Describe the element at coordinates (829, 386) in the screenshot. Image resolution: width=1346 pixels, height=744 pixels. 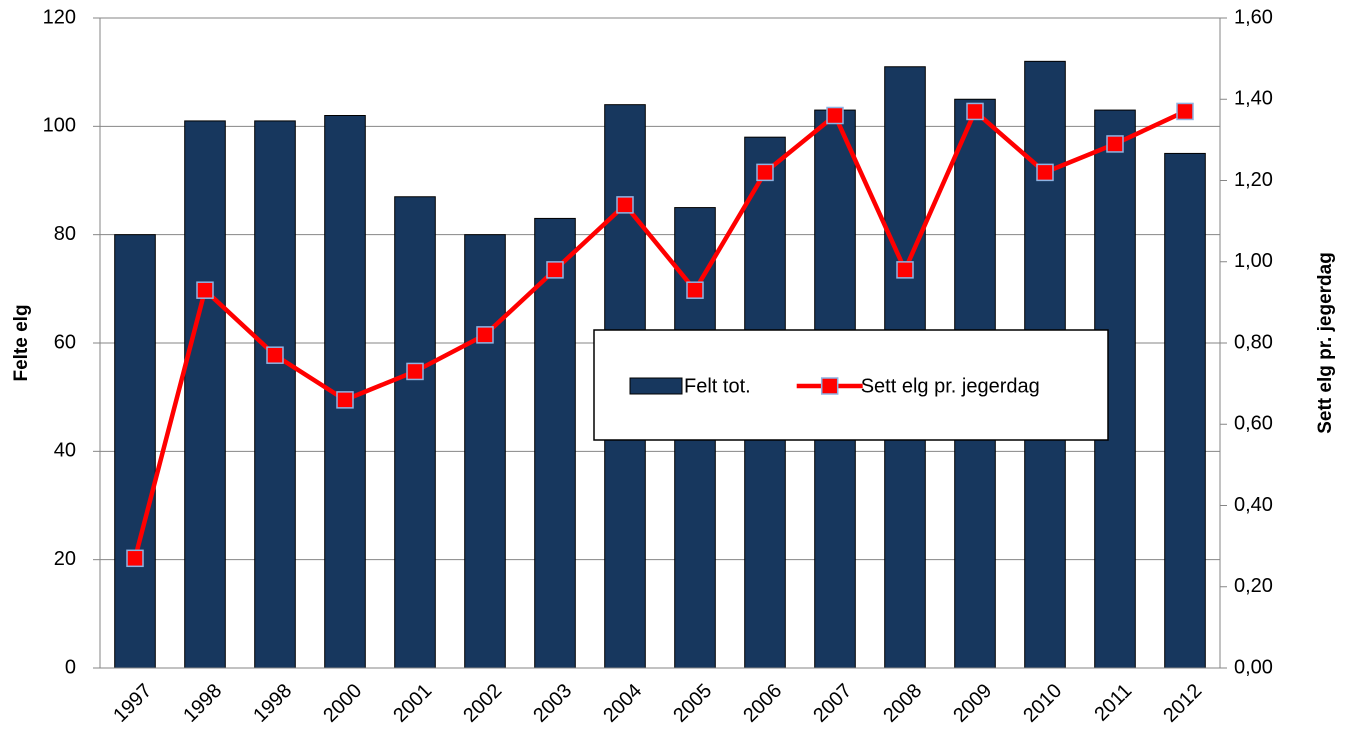
I see `legend-marker` at that location.